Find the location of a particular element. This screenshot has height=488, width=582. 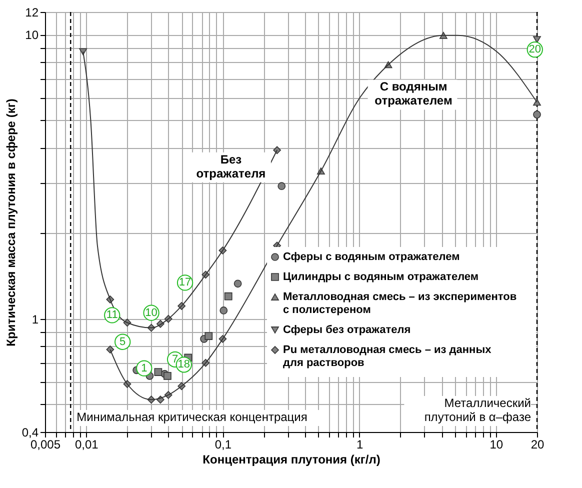

ref-line-label: Металлический плутоний в α–фазе is located at coordinates (478, 410).